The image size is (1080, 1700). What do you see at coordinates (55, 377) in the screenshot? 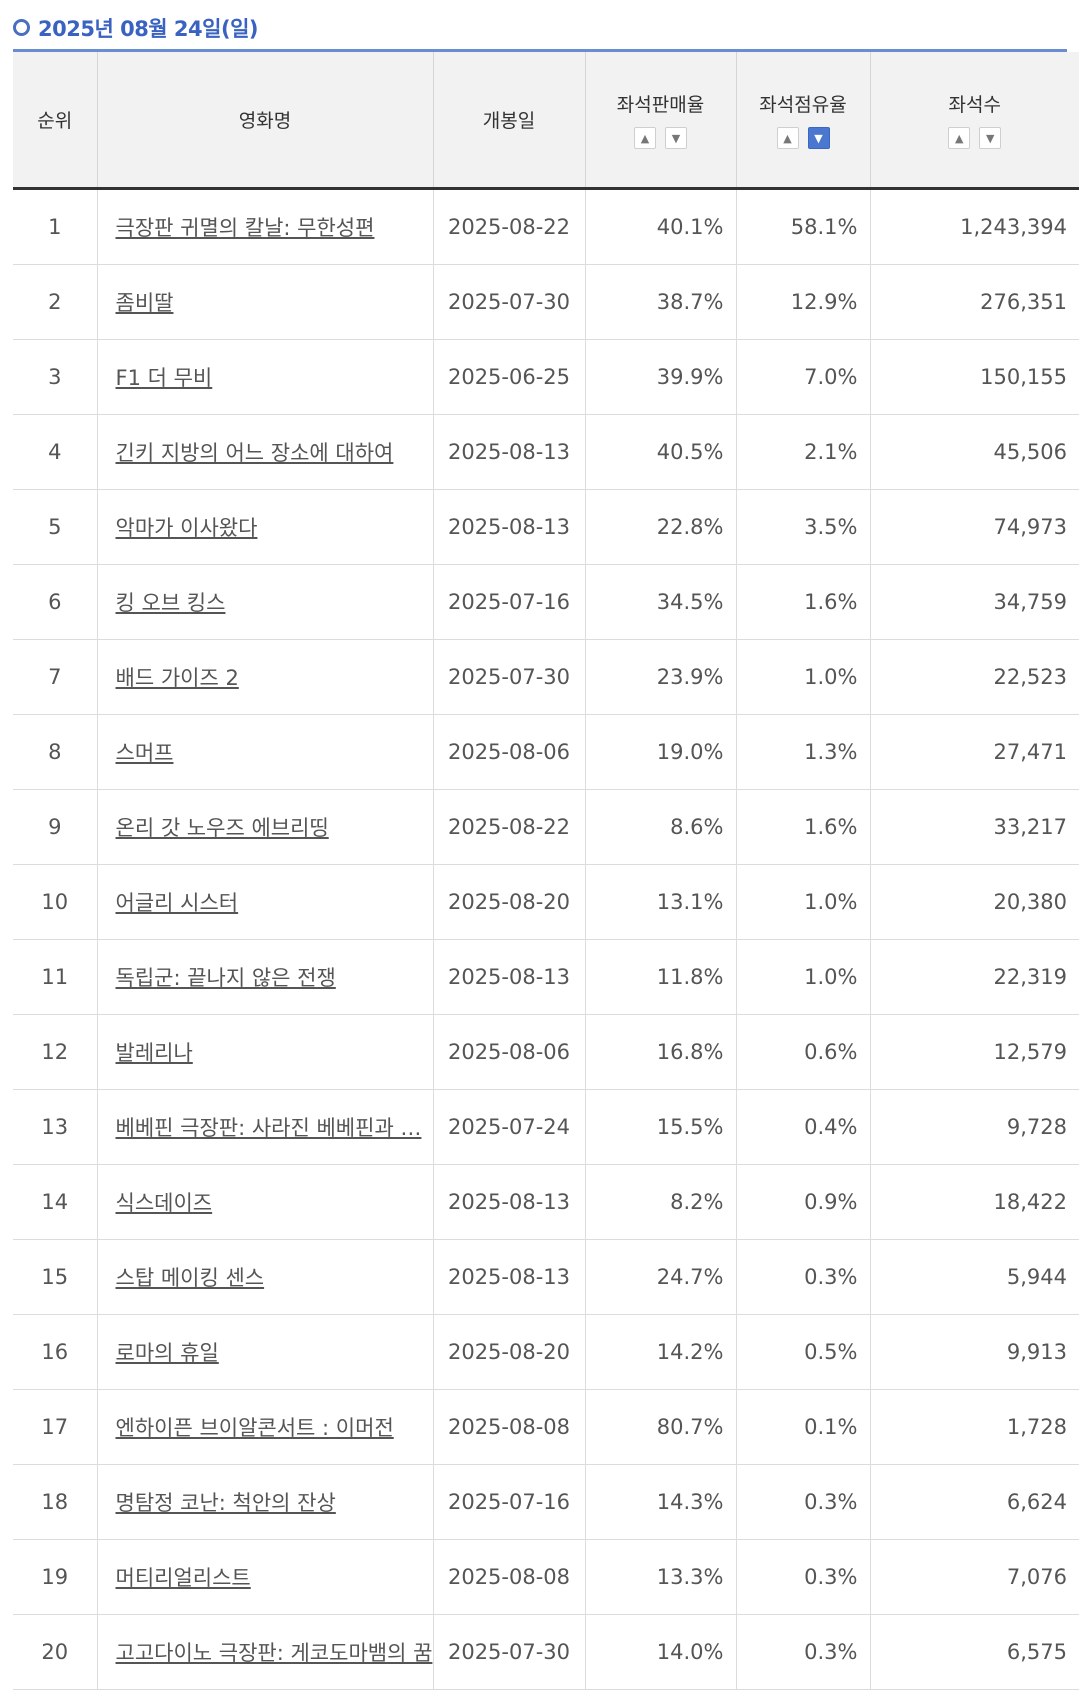
I see `rank-cell: 3` at bounding box center [55, 377].